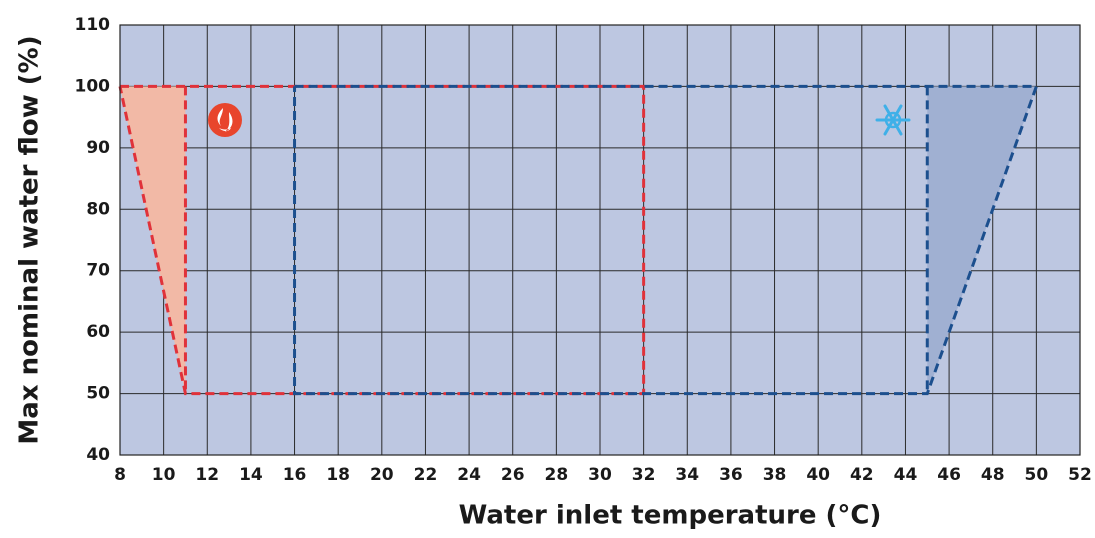  Describe the element at coordinates (382, 475) in the screenshot. I see `x-tick-label: 20` at that location.